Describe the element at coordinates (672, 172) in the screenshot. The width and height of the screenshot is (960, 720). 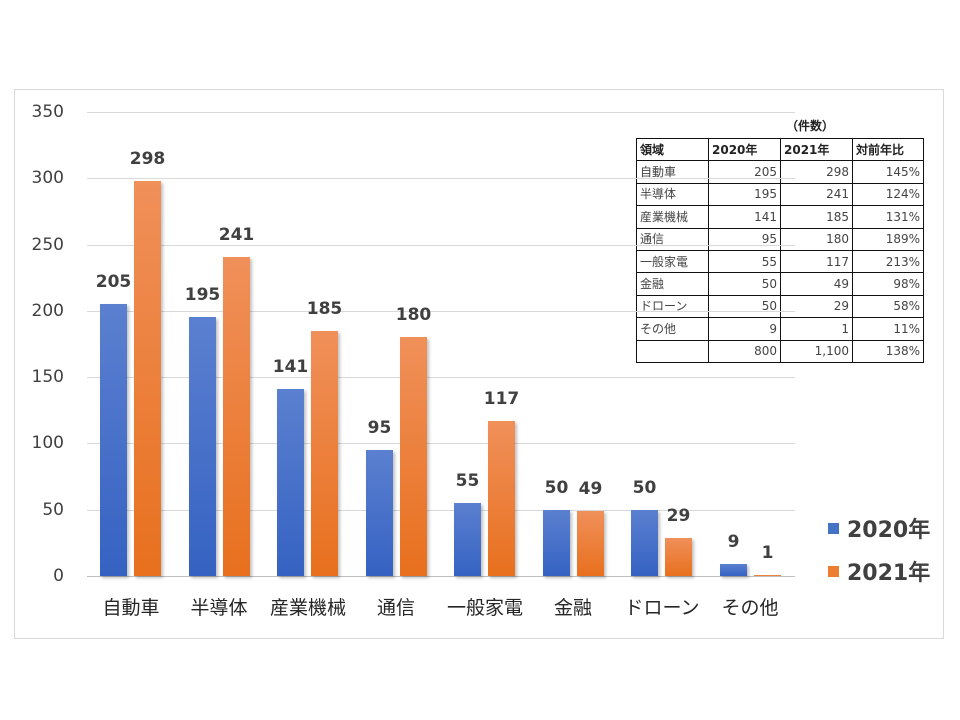
I see `table-cell: 自動車` at that location.